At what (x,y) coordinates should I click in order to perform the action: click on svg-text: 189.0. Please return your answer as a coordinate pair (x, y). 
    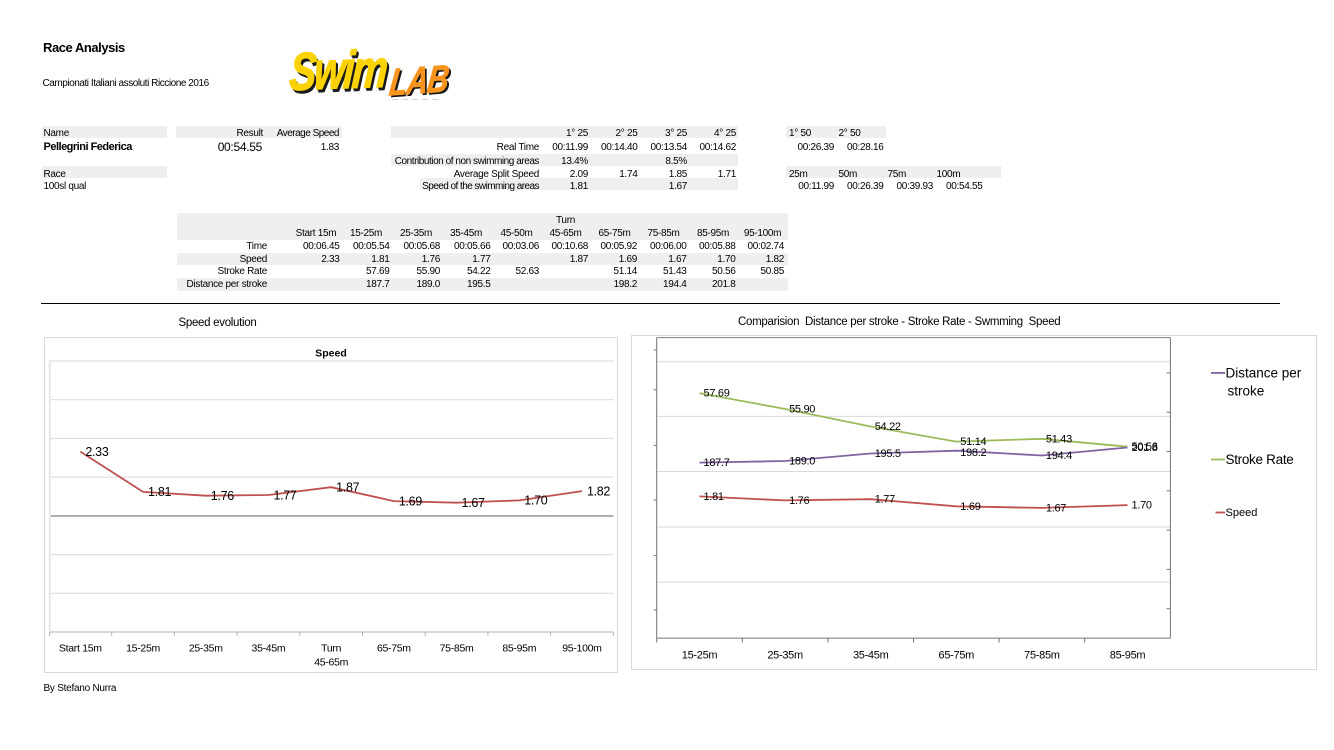
    Looking at the image, I should click on (802, 462).